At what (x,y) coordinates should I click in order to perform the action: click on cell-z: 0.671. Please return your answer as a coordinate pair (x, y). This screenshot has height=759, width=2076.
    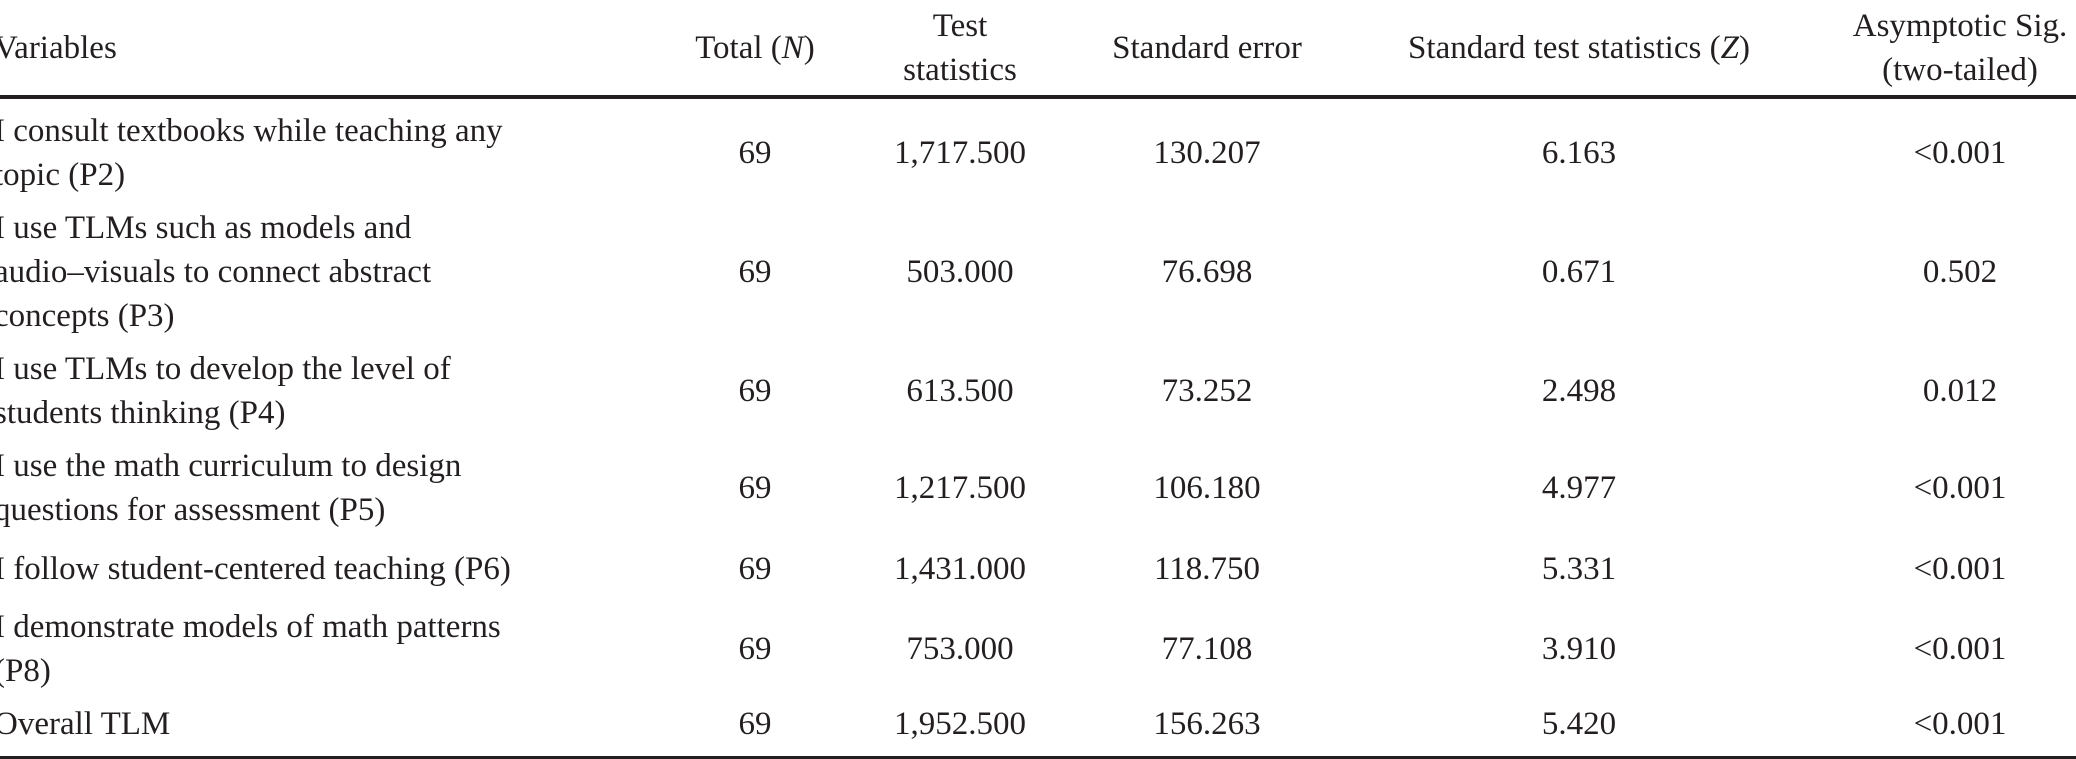
    Looking at the image, I should click on (1579, 272).